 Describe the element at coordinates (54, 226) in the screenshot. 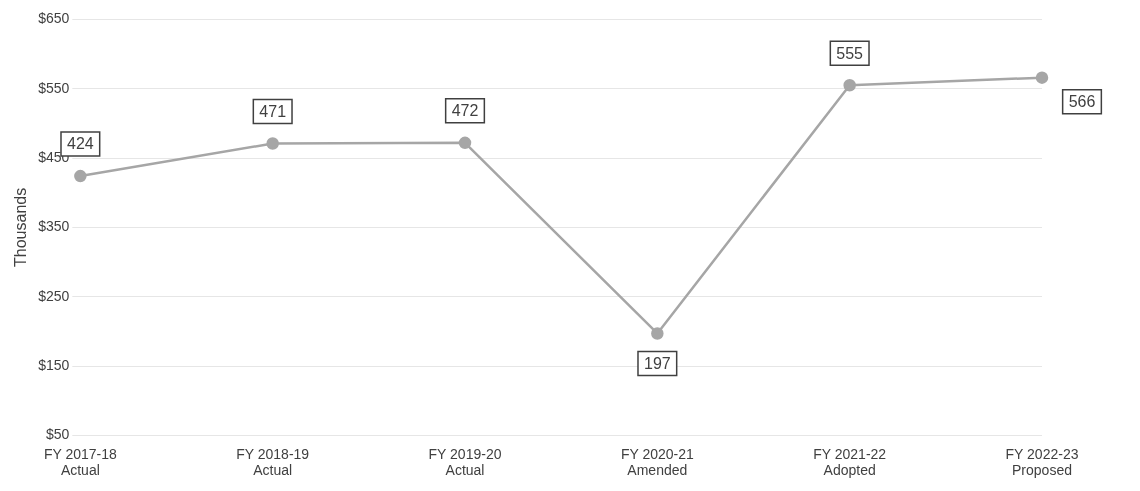

I see `y-tick-label: $350` at that location.